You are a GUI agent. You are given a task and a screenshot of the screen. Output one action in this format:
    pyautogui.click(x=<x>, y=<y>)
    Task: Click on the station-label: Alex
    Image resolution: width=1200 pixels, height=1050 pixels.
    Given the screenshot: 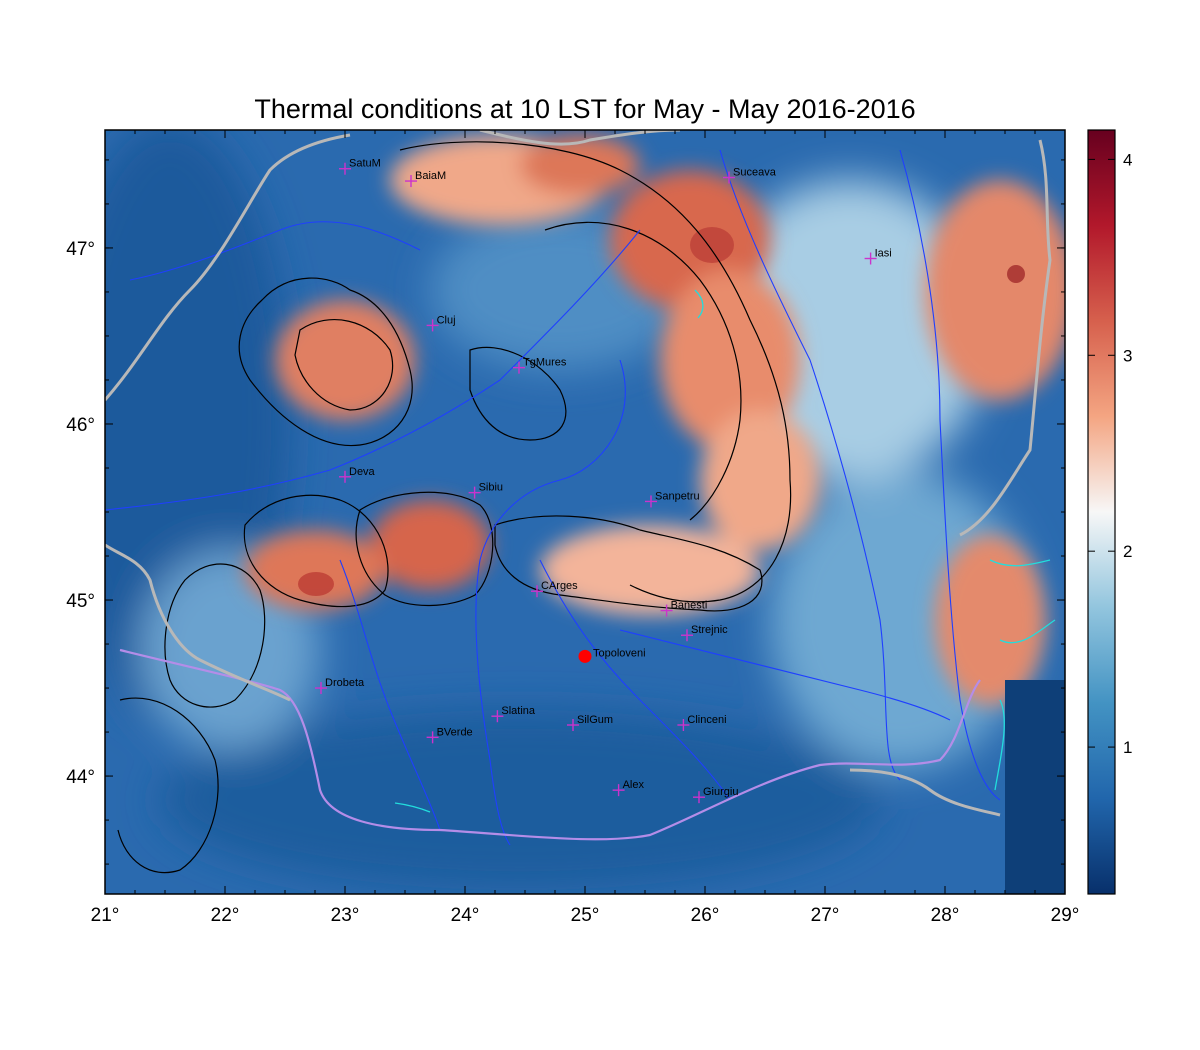 What is the action you would take?
    pyautogui.click(x=634, y=785)
    